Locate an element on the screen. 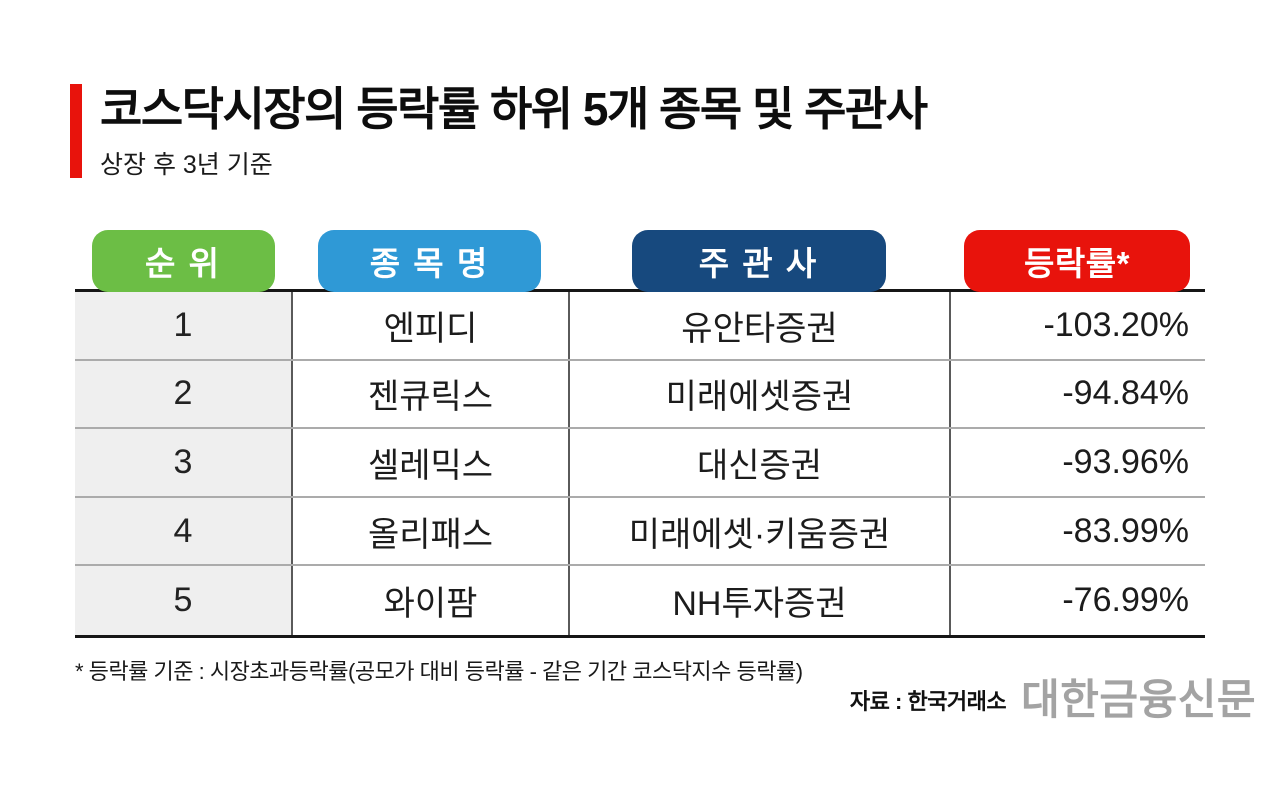  publisher-logo: 대한금융신문 is located at coordinates (1138, 699).